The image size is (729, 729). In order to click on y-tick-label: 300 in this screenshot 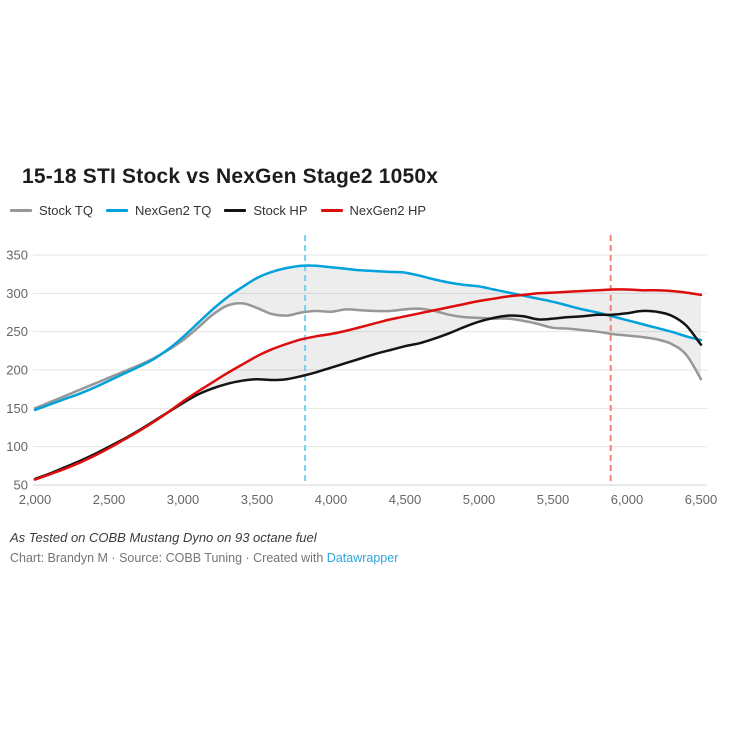, I will do `click(17, 293)`.